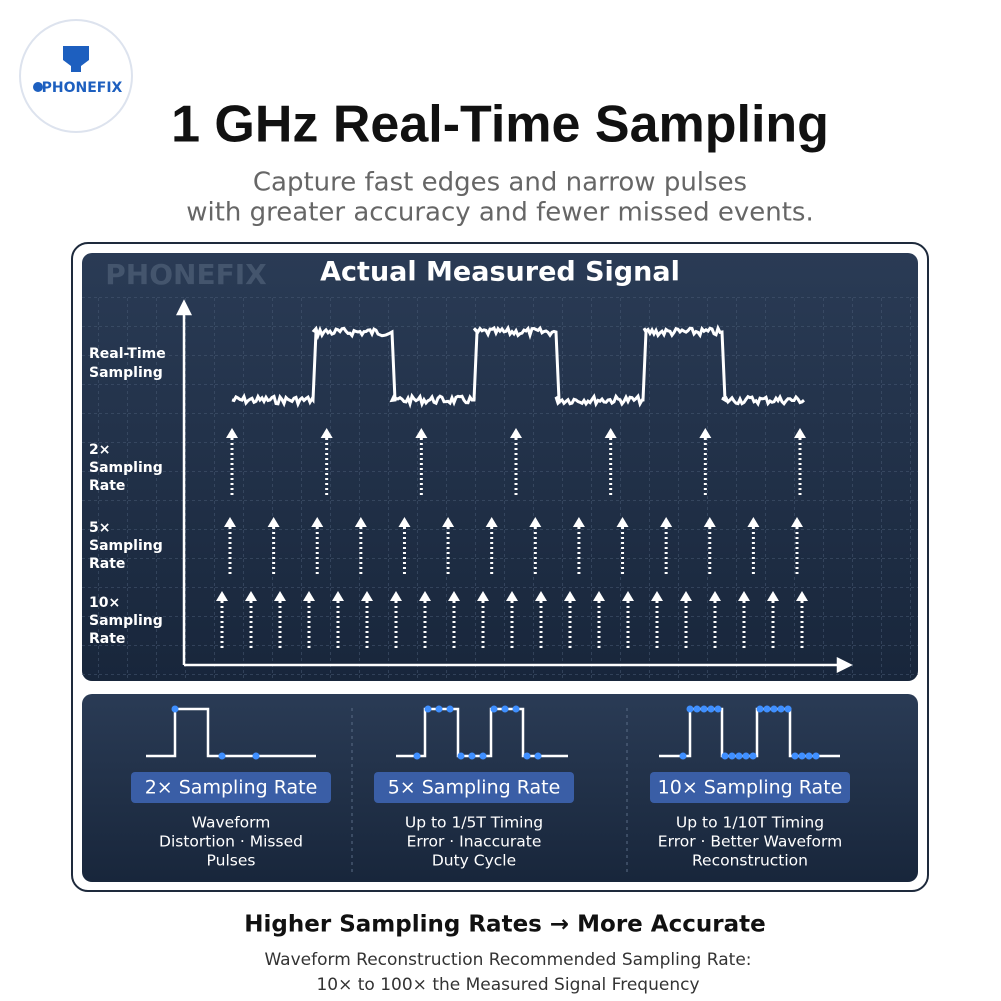 This screenshot has height=1001, width=1001. Describe the element at coordinates (231, 861) in the screenshot. I see `card-text: Pulses` at that location.